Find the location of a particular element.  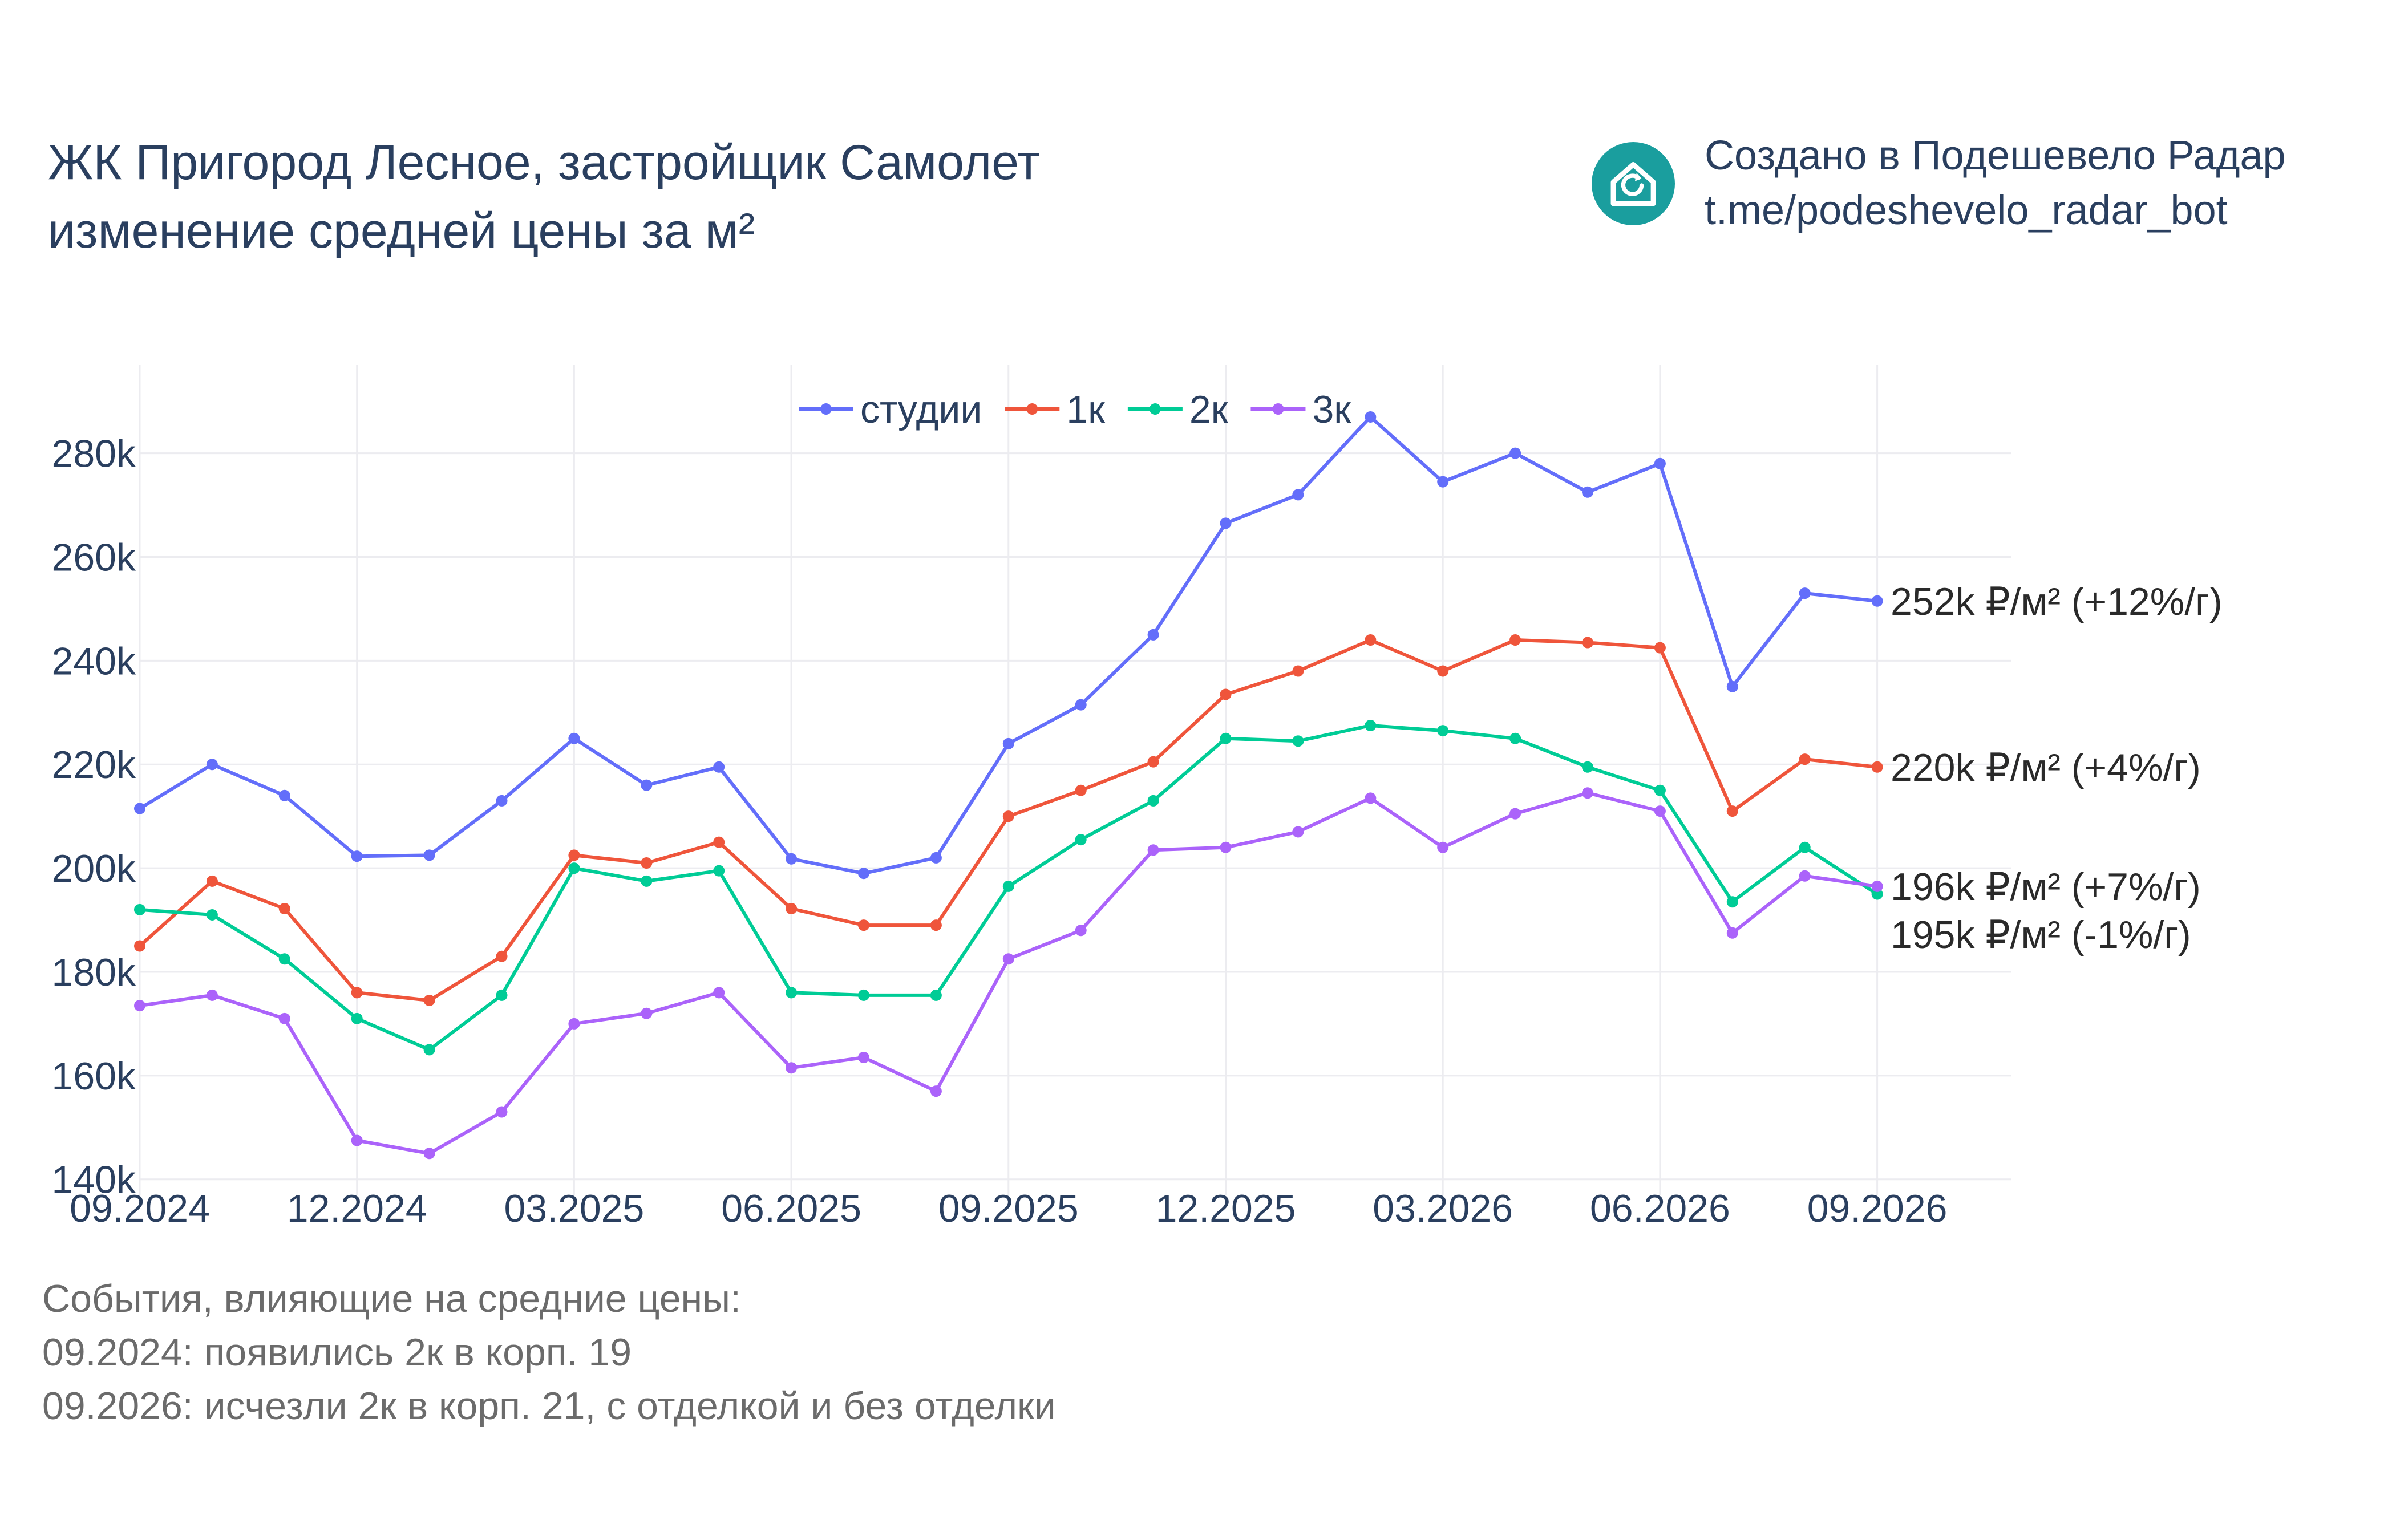

x-tick-label: 09.2025 is located at coordinates (1009, 1209).